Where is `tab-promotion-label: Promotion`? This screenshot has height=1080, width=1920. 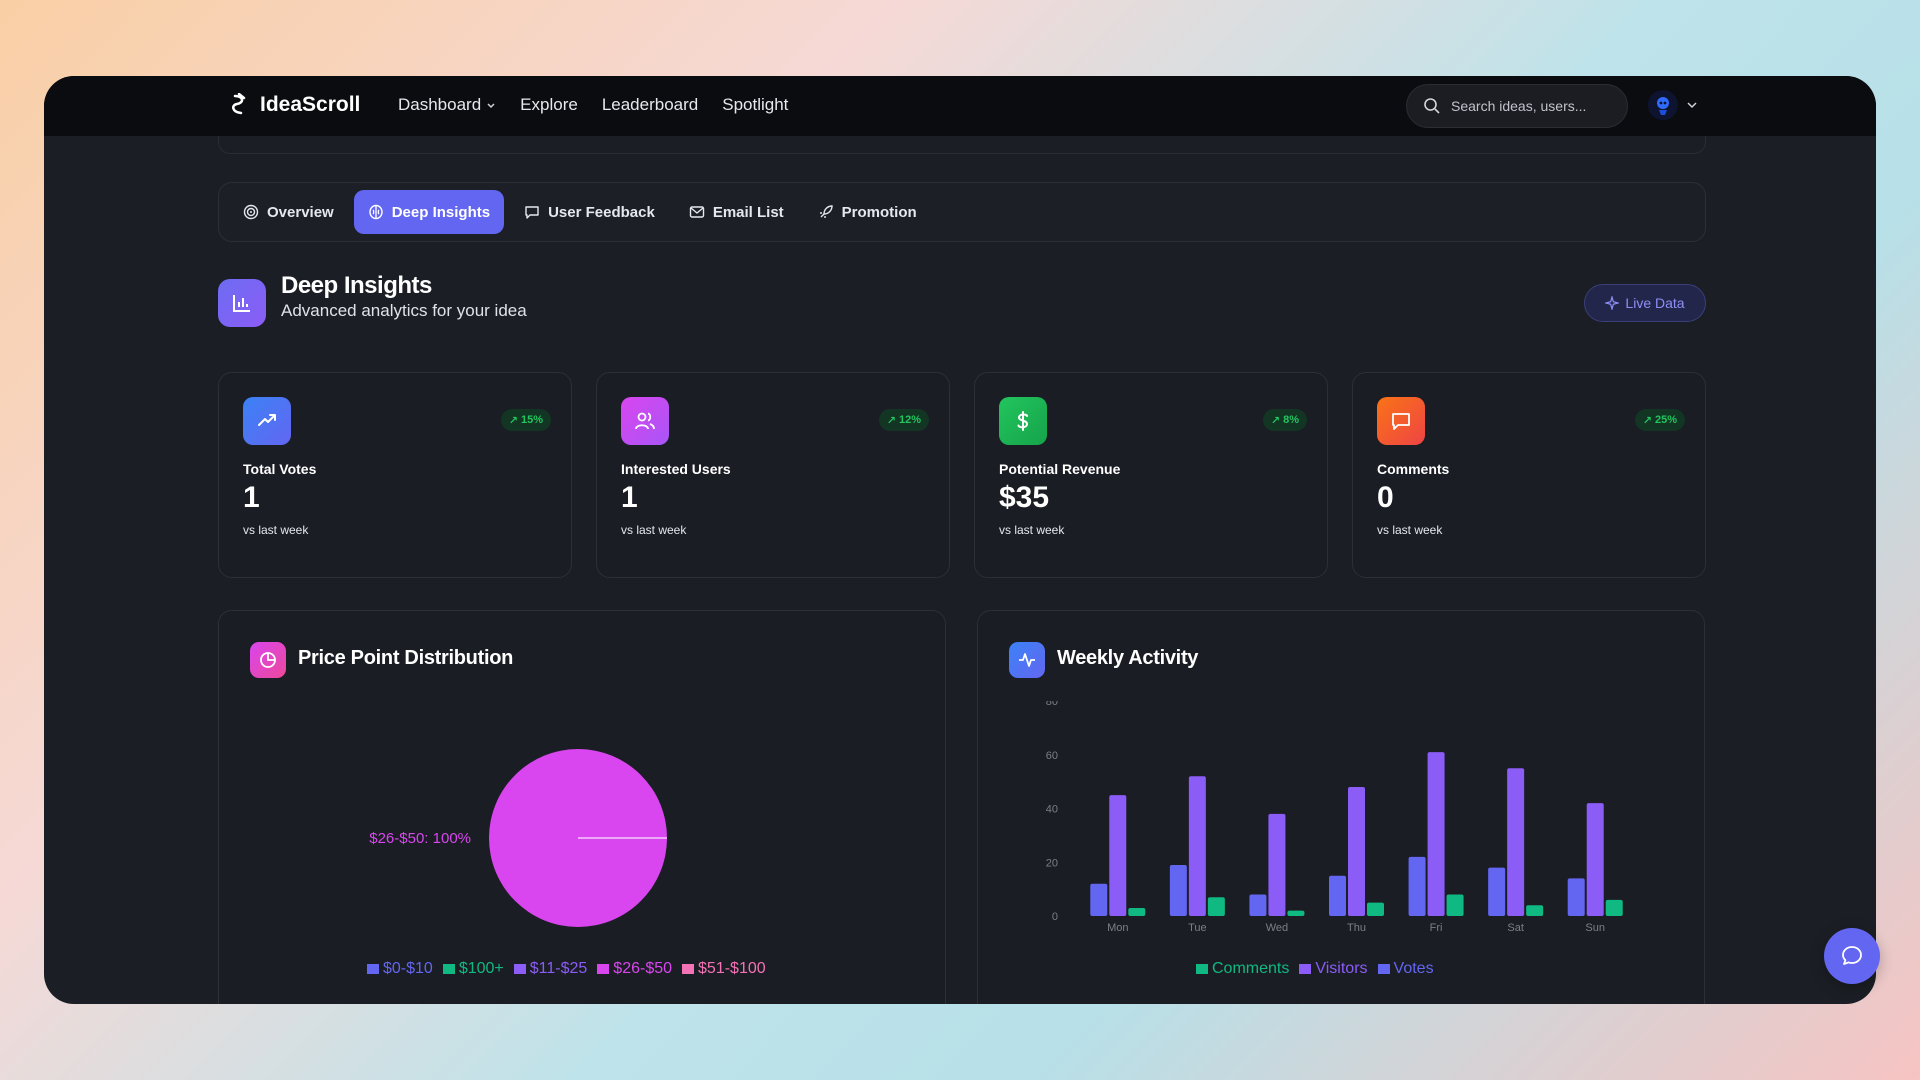
tab-promotion-label: Promotion is located at coordinates (879, 212).